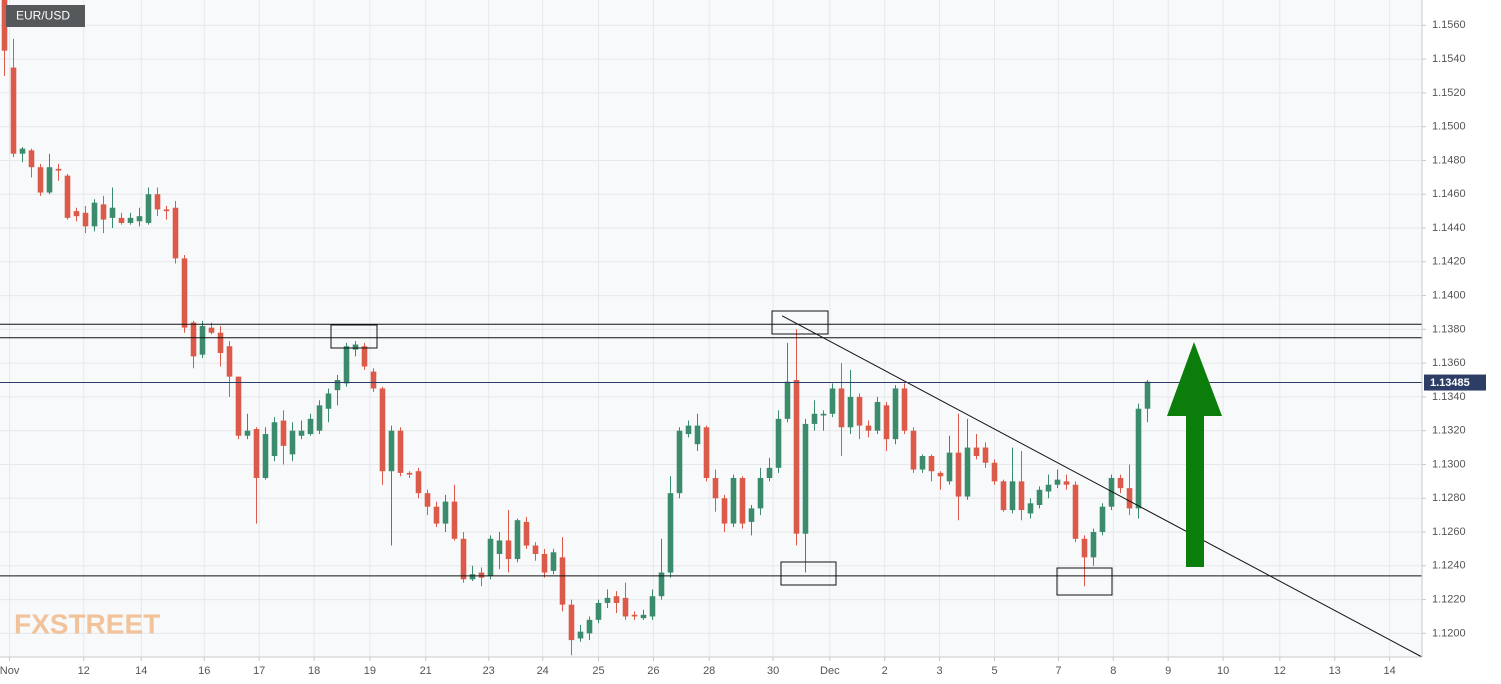 This screenshot has width=1501, height=684. Describe the element at coordinates (1058, 671) in the screenshot. I see `x-tick-label: 7` at that location.